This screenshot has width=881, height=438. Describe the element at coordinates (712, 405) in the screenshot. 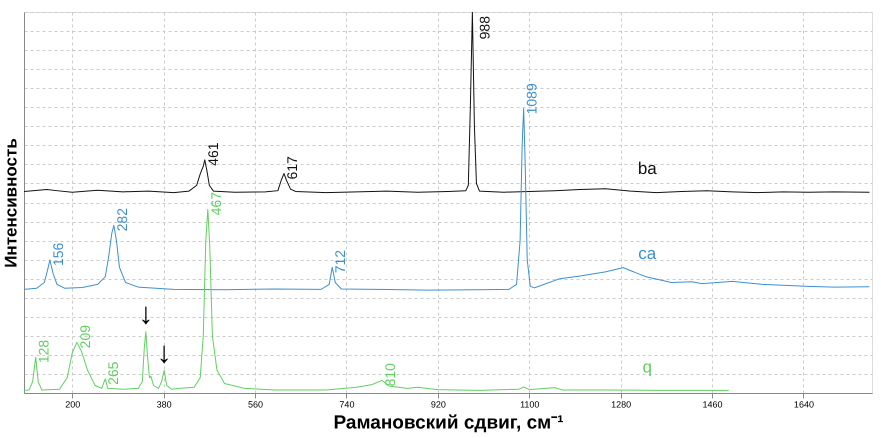

I see `x-tick-label: 1460` at that location.